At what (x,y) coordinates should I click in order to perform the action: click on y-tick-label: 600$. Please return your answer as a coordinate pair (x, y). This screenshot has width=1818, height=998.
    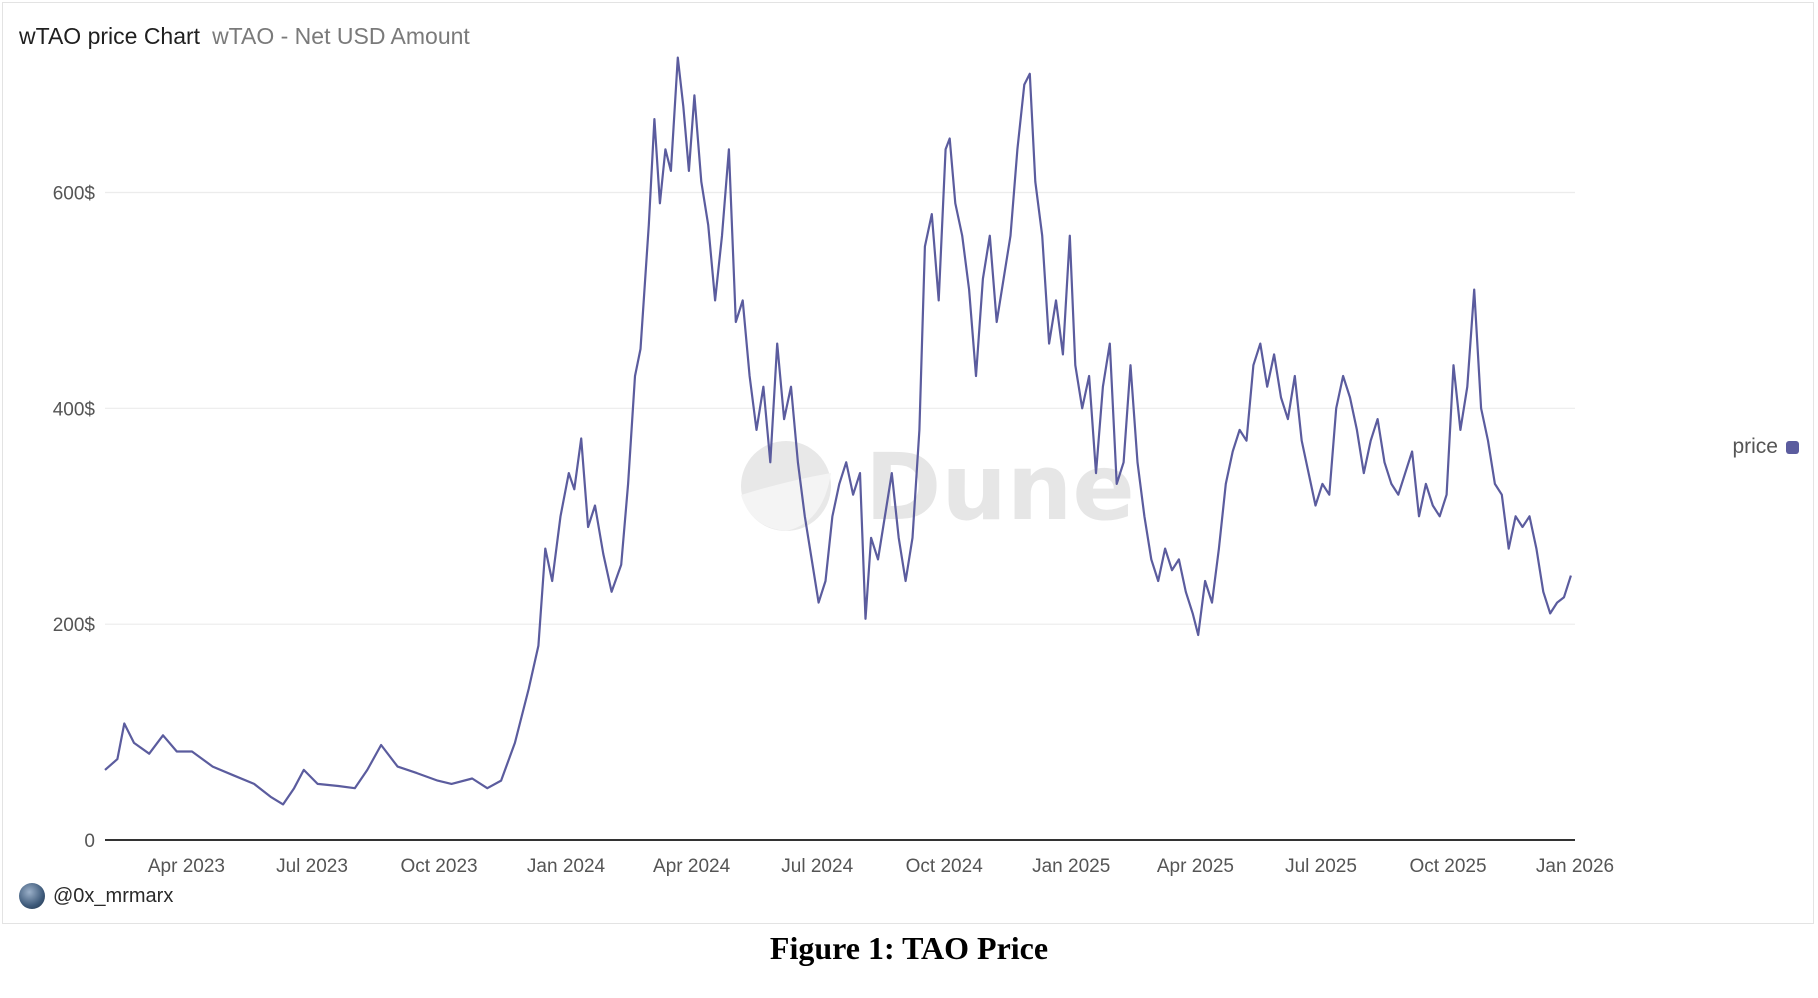
    Looking at the image, I should click on (74, 194).